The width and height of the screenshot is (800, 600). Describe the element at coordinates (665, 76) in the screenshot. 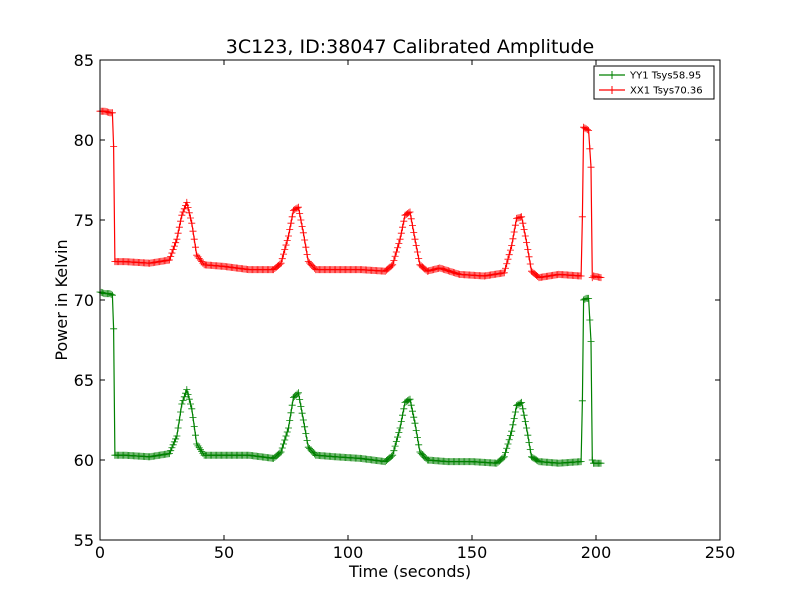

I see `legend-label: YY1 Tsys58.95` at that location.